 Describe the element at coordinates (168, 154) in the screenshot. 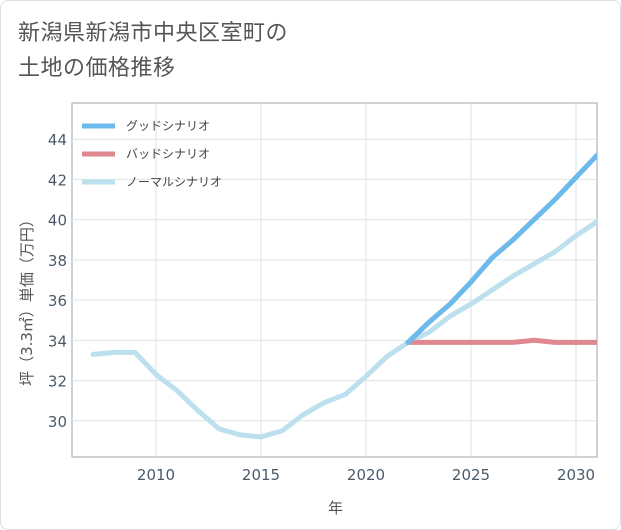

I see `legend-label-1: バッドシナリオ` at that location.